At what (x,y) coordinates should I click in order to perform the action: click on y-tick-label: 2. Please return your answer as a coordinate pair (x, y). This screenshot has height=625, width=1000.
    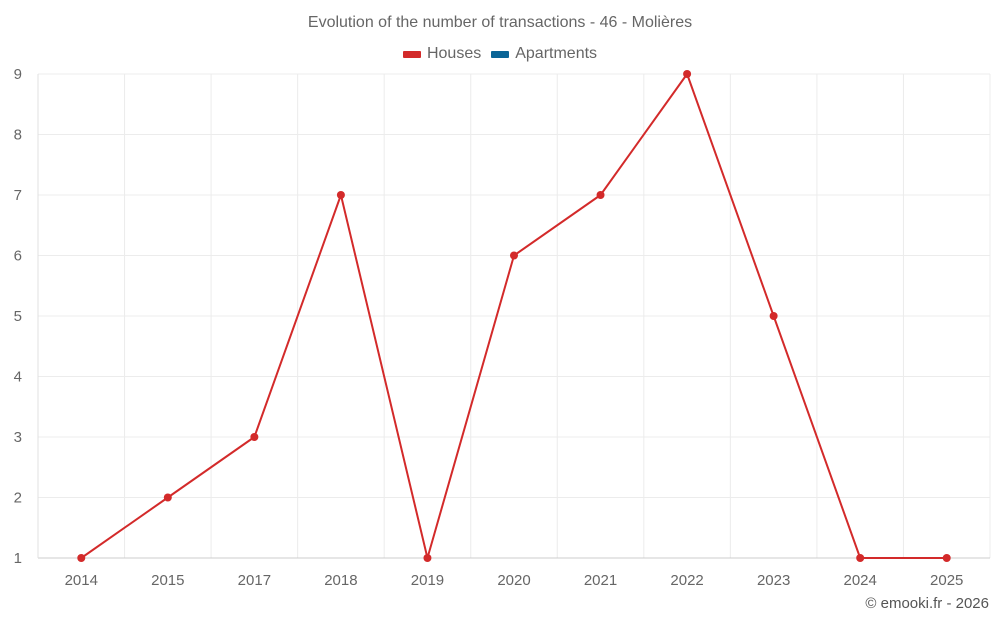
    Looking at the image, I should click on (18, 498).